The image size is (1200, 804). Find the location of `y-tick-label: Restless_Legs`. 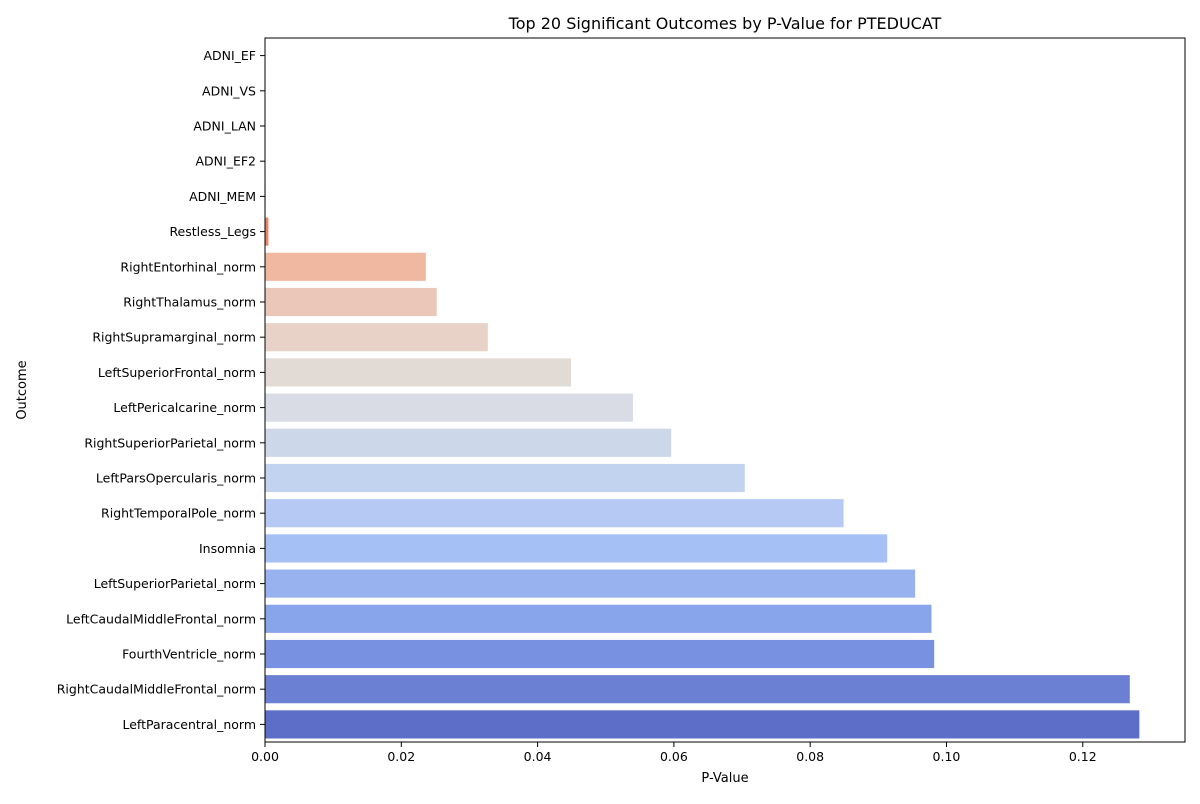

y-tick-label: Restless_Legs is located at coordinates (212, 231).